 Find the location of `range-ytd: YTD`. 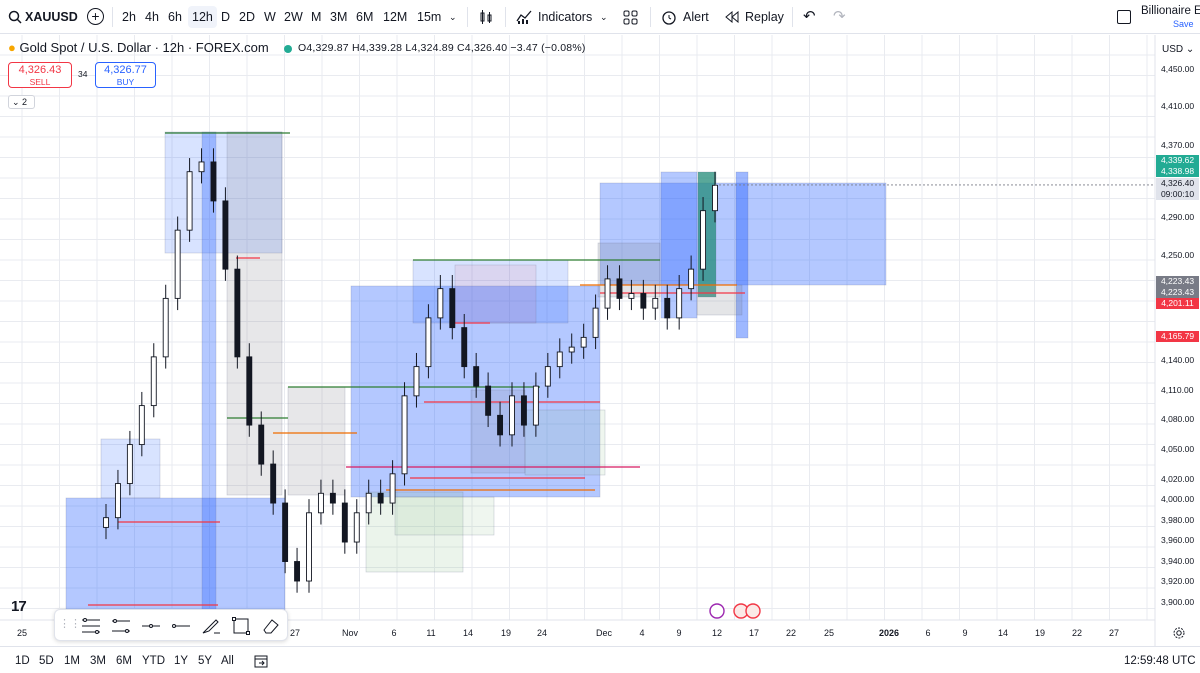

range-ytd: YTD is located at coordinates (153, 661).